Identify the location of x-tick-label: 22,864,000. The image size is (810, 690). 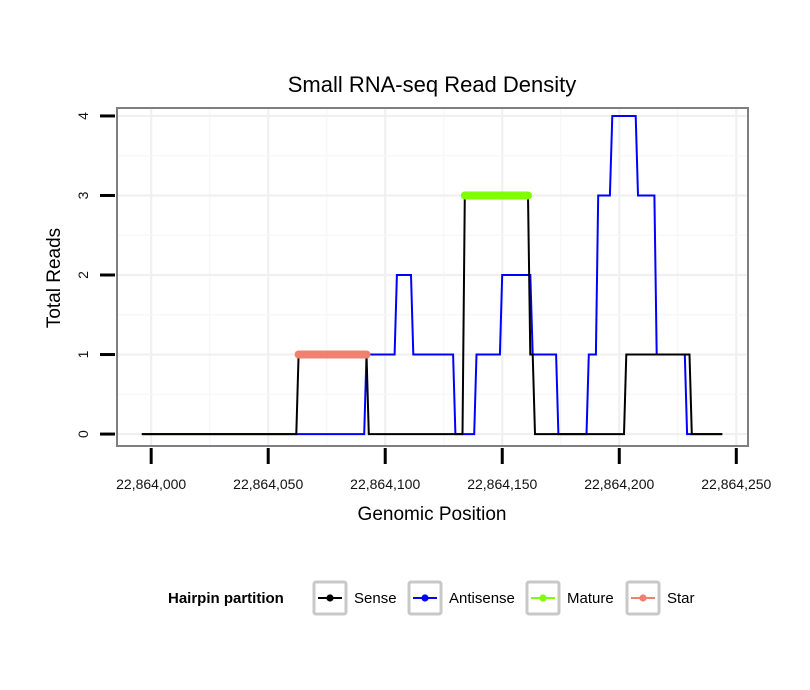
(151, 484).